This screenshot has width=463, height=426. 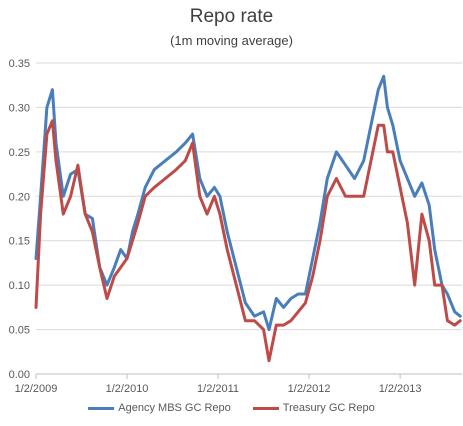 What do you see at coordinates (36, 389) in the screenshot?
I see `x-tick-label: 1/2/2009` at bounding box center [36, 389].